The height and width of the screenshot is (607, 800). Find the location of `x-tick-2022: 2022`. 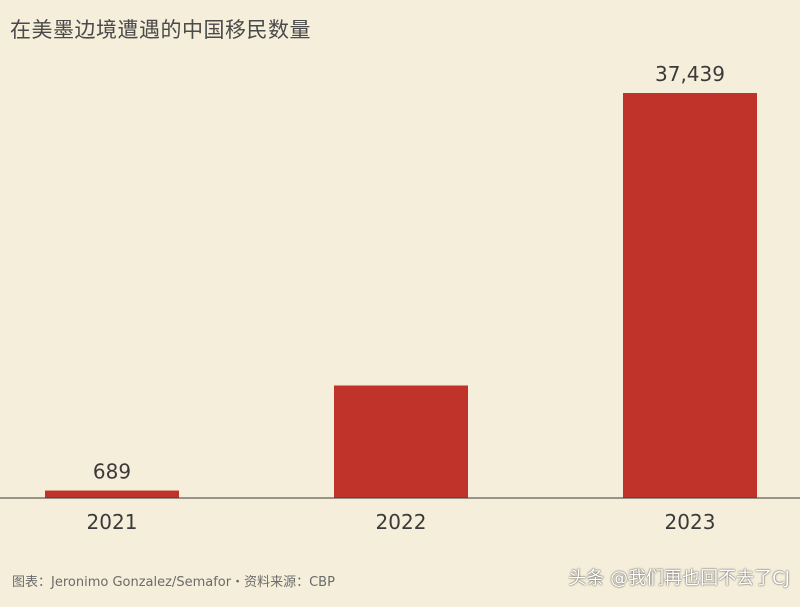

x-tick-2022: 2022 is located at coordinates (401, 522).